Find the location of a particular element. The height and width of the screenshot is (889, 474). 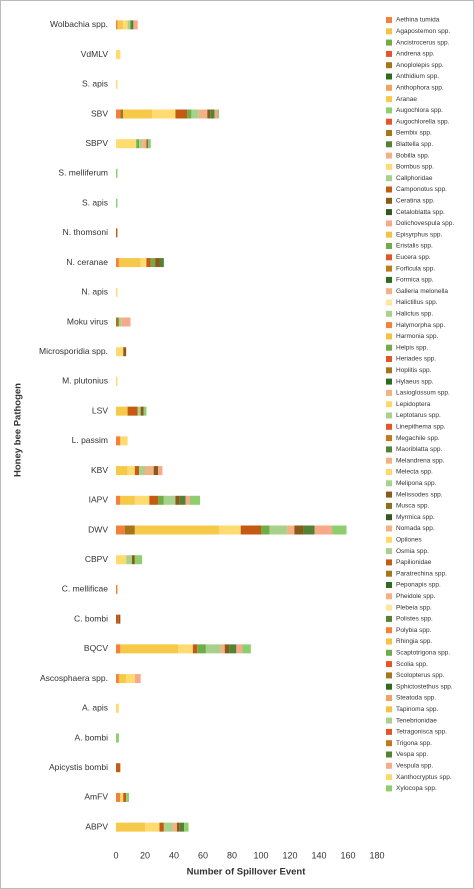

legend-label: Steatoda spp. is located at coordinates (416, 698).